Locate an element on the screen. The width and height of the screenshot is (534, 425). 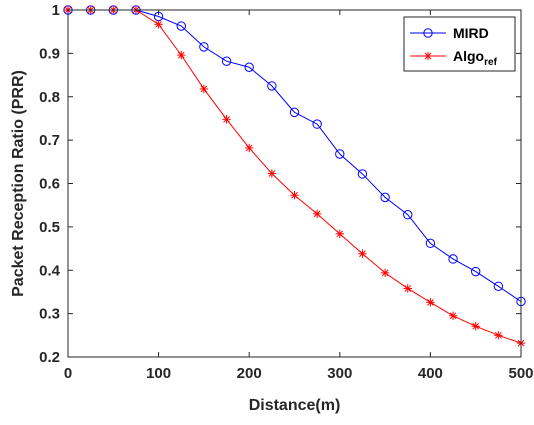
legend-marker-algo-ref-d2 is located at coordinates (428, 56).